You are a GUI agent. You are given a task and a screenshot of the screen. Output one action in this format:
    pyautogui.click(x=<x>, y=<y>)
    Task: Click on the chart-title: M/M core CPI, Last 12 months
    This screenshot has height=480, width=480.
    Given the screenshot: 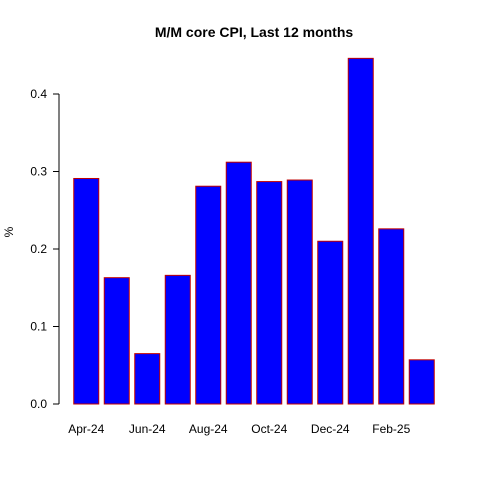 What is the action you would take?
    pyautogui.click(x=254, y=32)
    